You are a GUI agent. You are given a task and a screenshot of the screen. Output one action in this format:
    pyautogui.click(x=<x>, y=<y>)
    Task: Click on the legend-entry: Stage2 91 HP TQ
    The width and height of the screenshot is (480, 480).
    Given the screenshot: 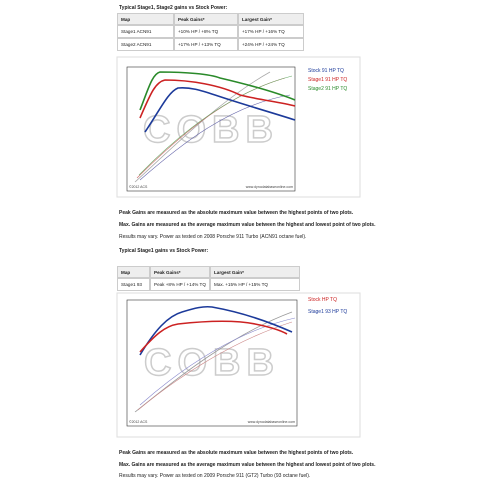 What is the action you would take?
    pyautogui.click(x=327, y=89)
    